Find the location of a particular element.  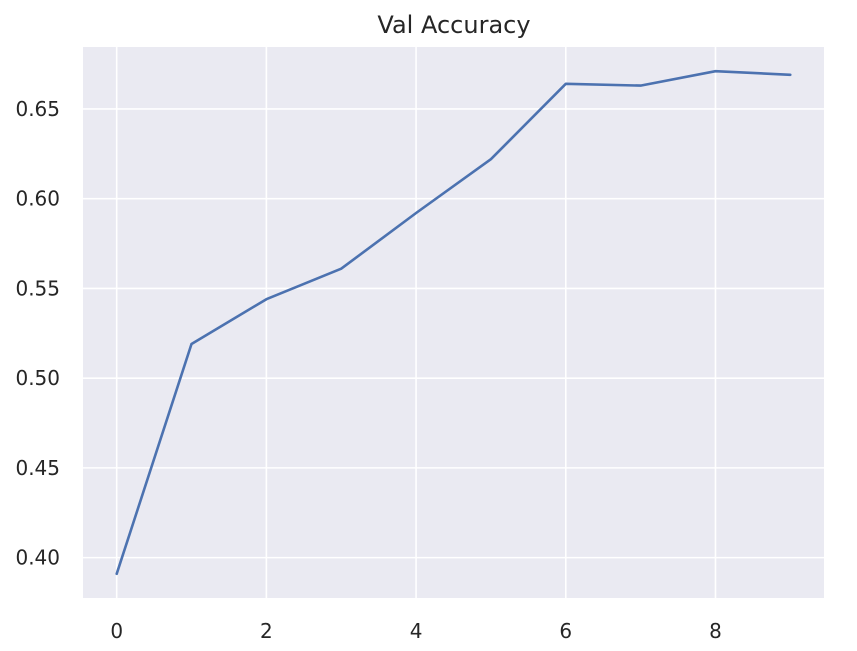

y-tick-labels: 0.40 0.45 0.50 0.55 0.60 0.65 is located at coordinates (37, 333).